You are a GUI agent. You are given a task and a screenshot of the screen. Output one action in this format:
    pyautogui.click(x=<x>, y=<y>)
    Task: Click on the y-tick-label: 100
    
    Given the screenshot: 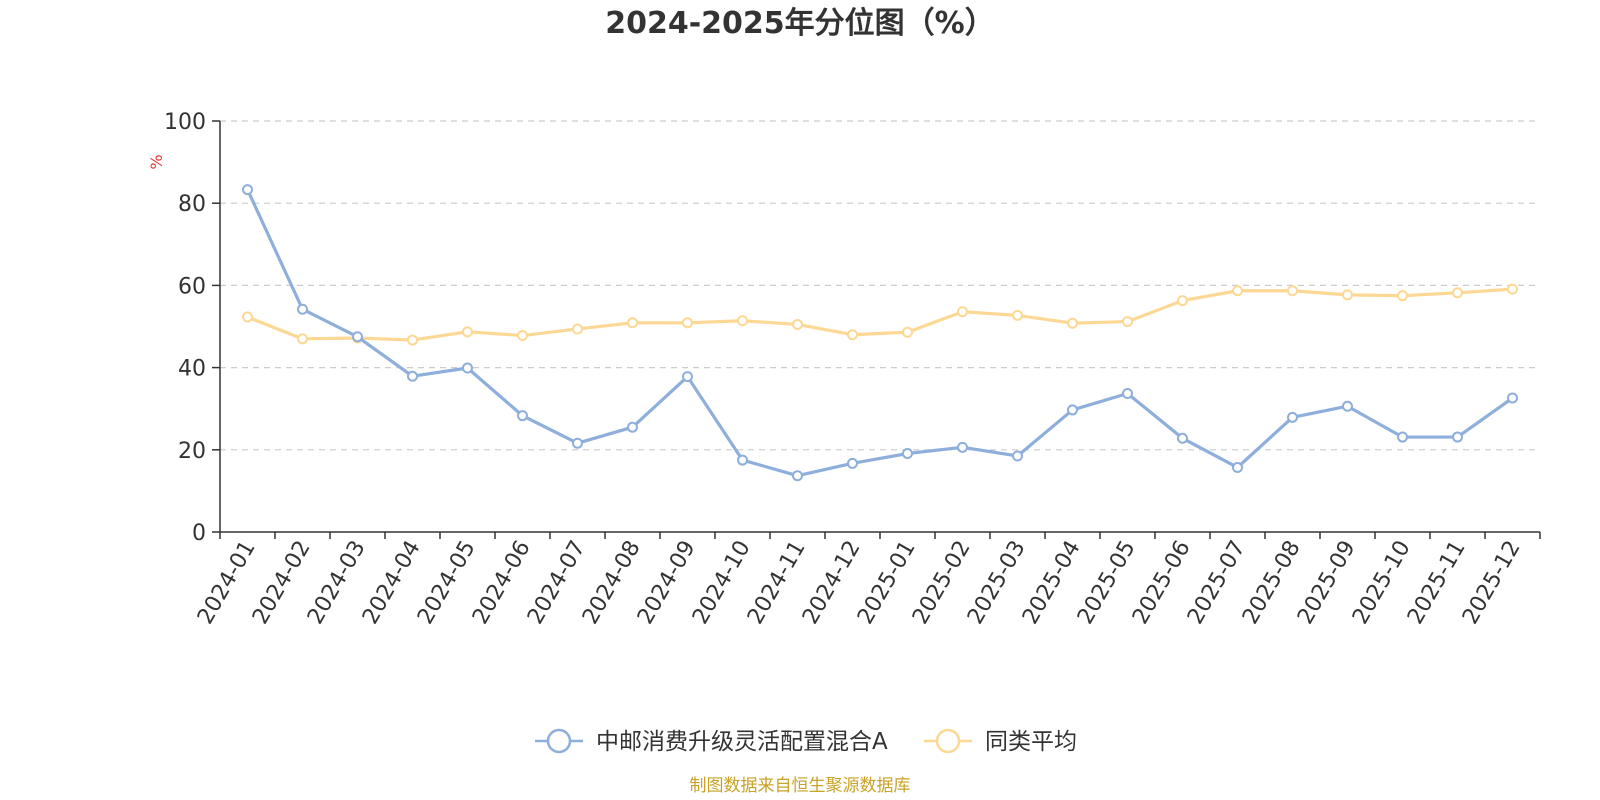 What is the action you would take?
    pyautogui.click(x=185, y=122)
    